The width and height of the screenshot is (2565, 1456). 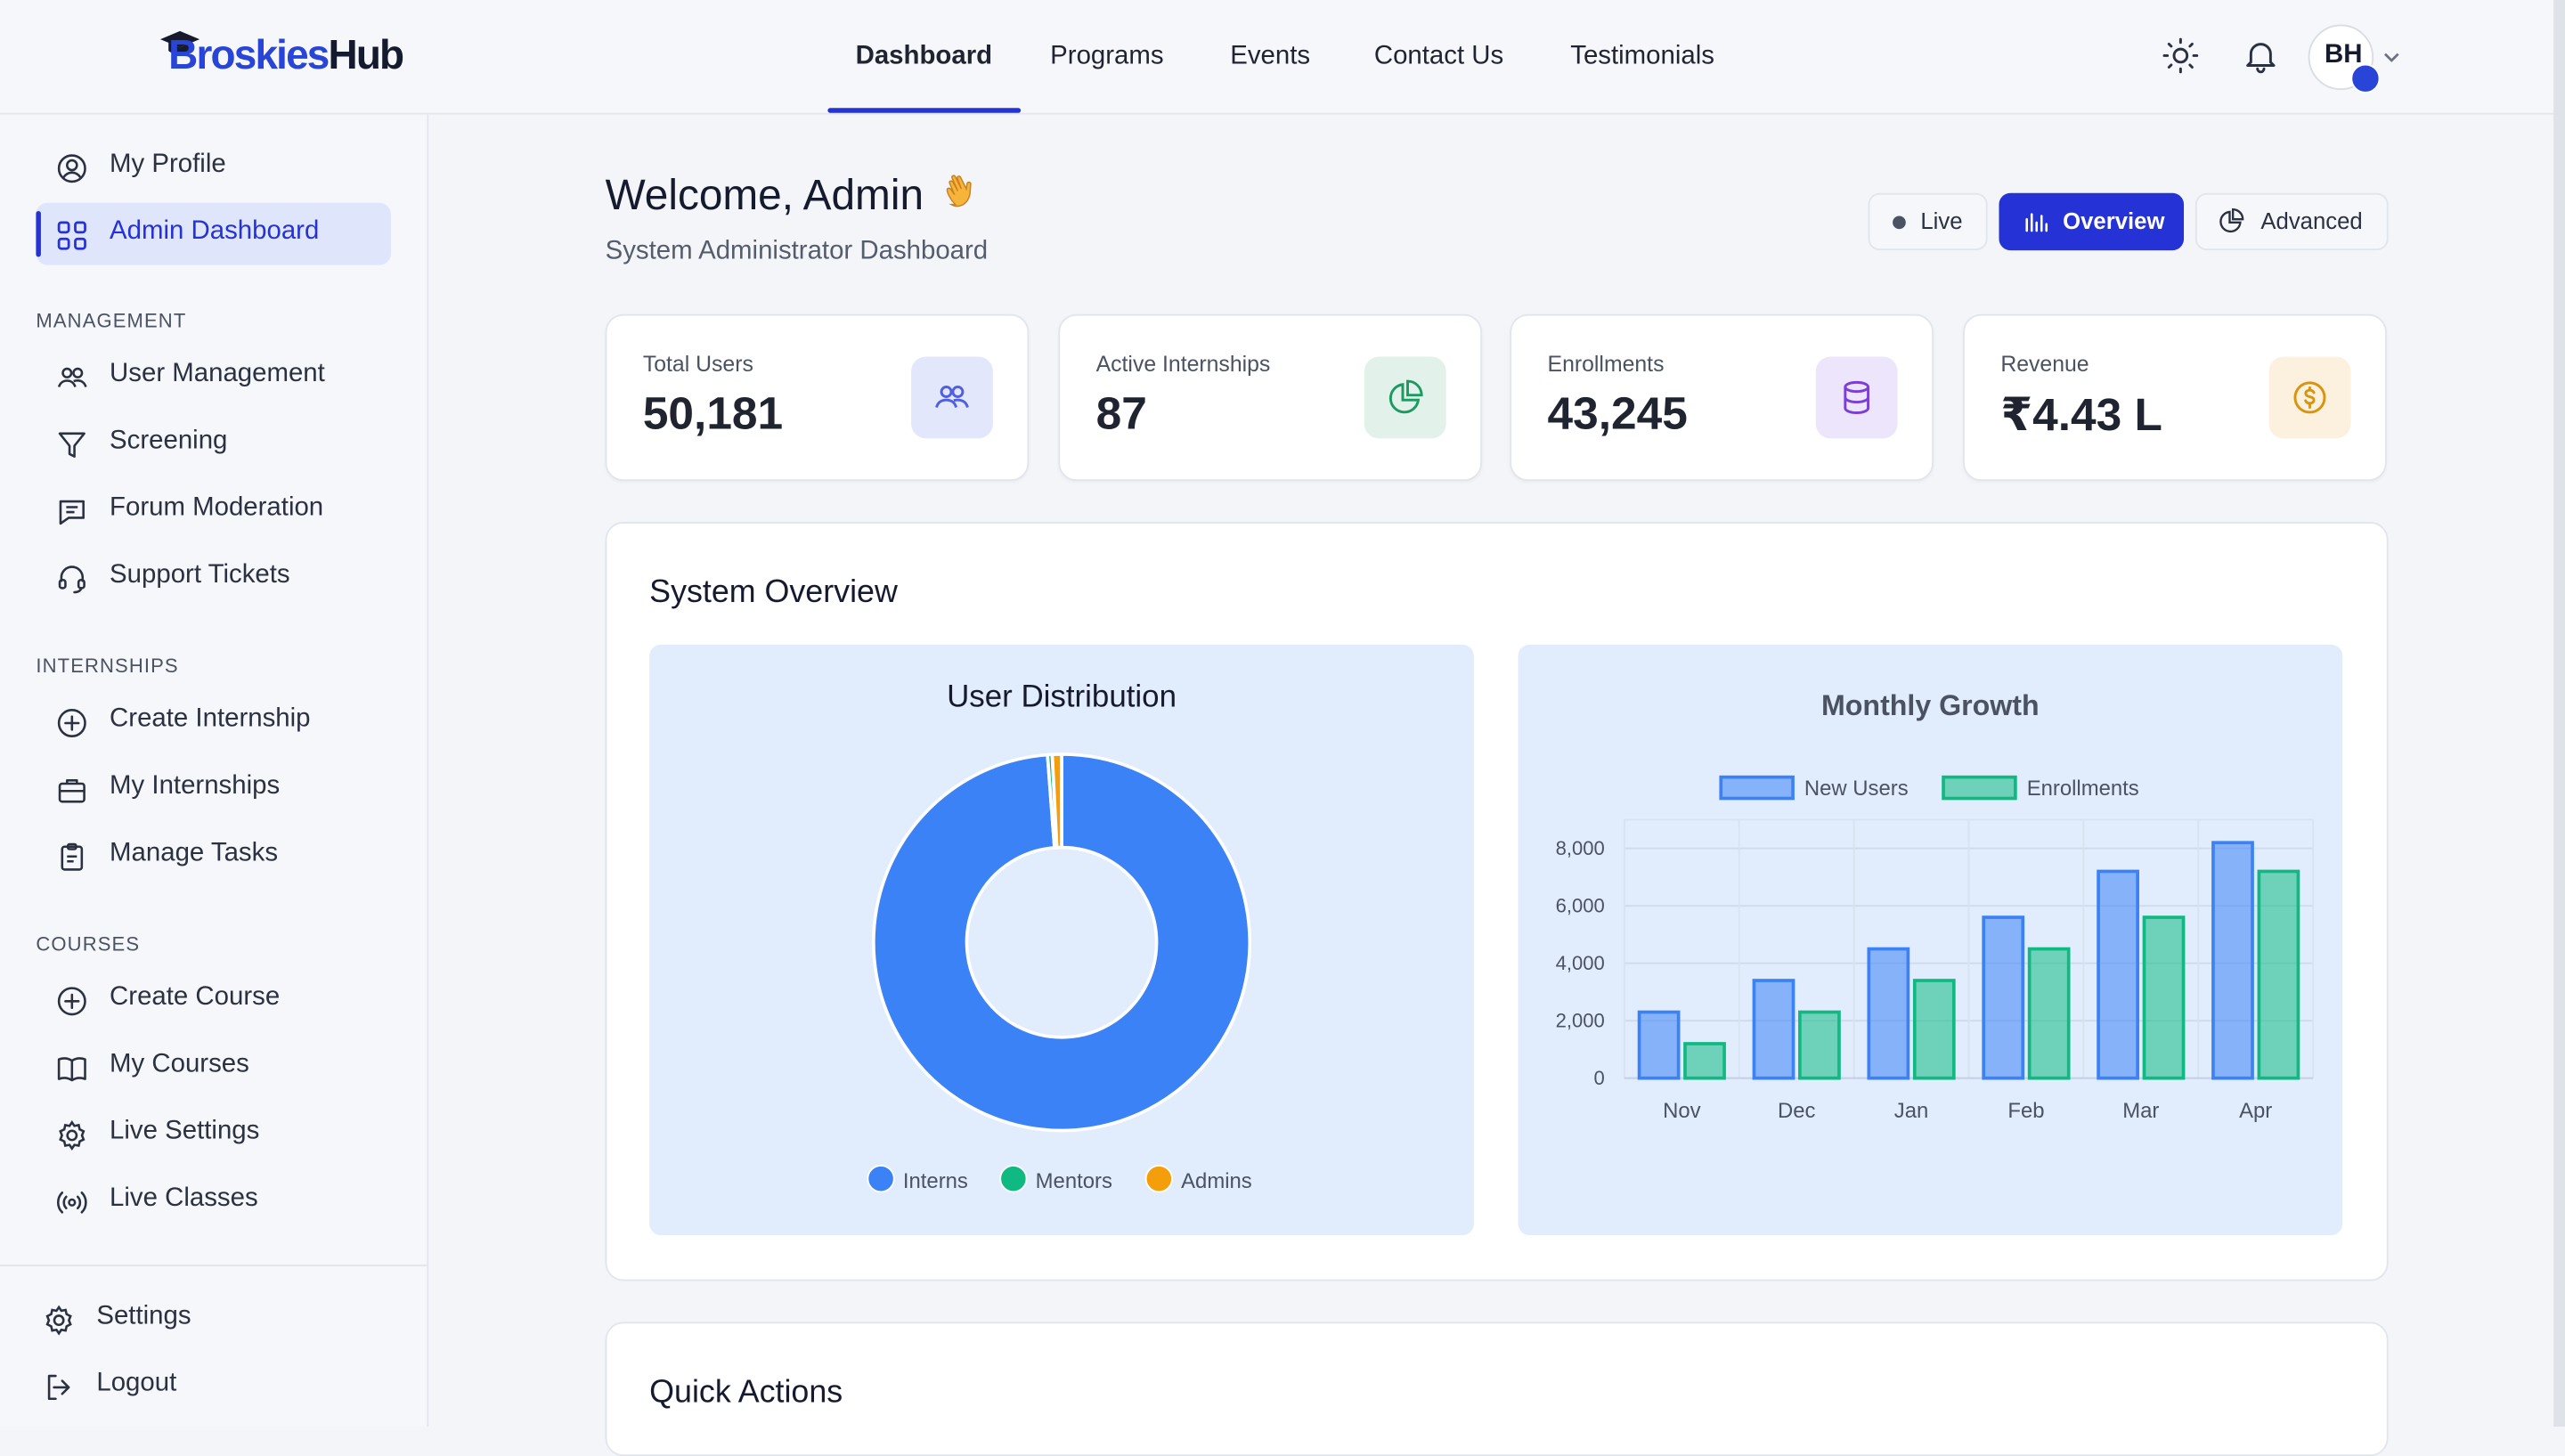 I want to click on sidebar-item-logout: Logout, so click(x=201, y=1385).